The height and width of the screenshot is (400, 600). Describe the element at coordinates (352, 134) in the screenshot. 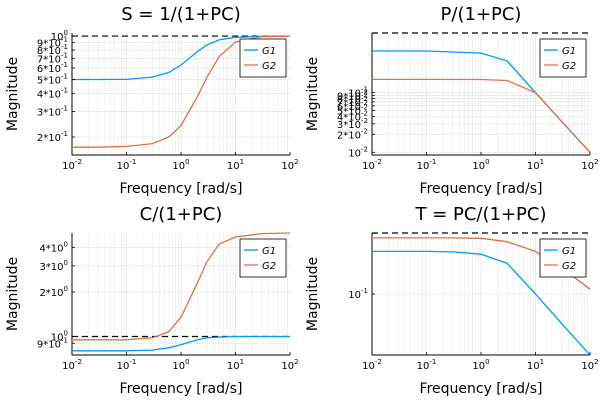

I see `y-tick-label: 2*10-2` at that location.